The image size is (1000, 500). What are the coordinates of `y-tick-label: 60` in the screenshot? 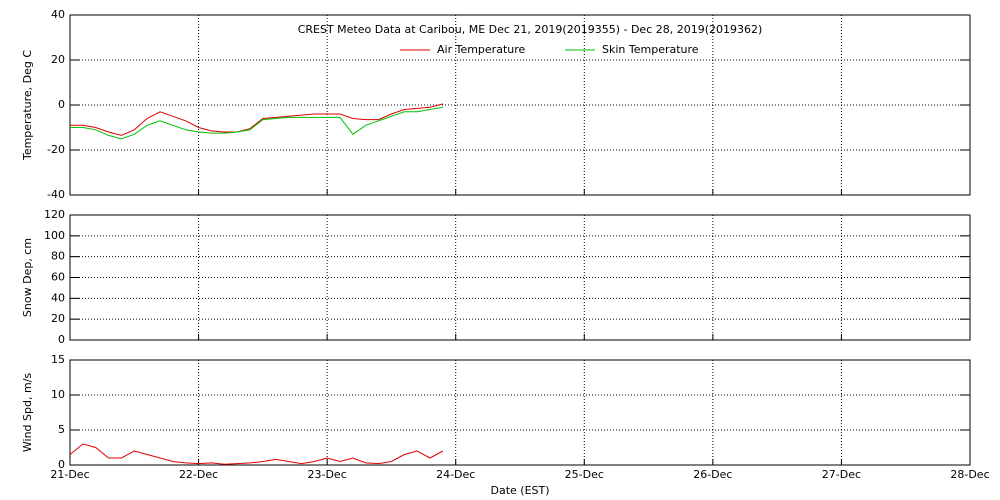 It's located at (58, 277).